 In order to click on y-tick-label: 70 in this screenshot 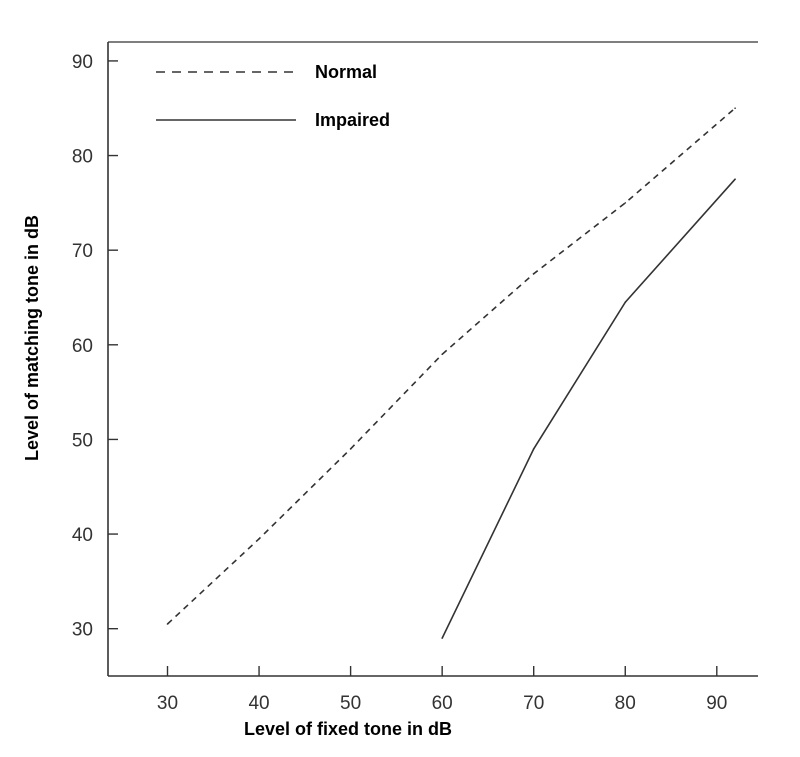, I will do `click(82, 251)`.